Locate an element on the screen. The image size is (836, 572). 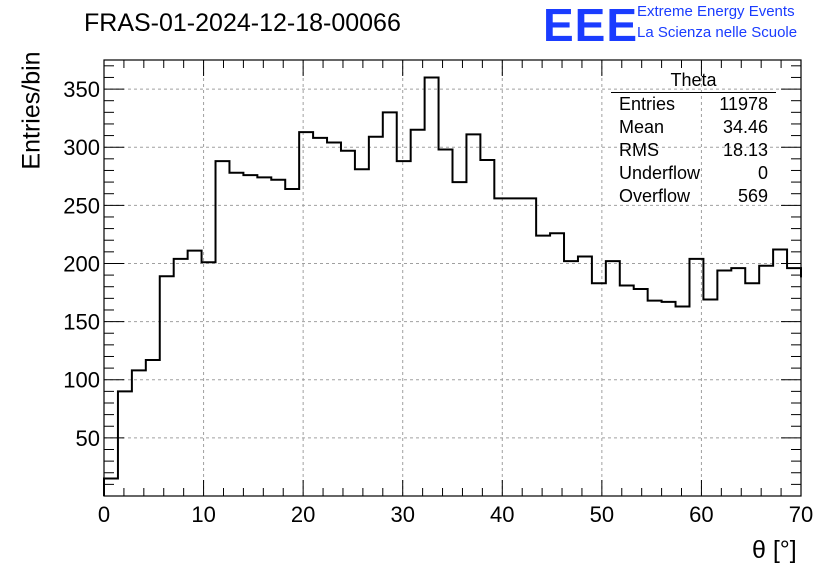
y-tick-label: 150 is located at coordinates (81, 322).